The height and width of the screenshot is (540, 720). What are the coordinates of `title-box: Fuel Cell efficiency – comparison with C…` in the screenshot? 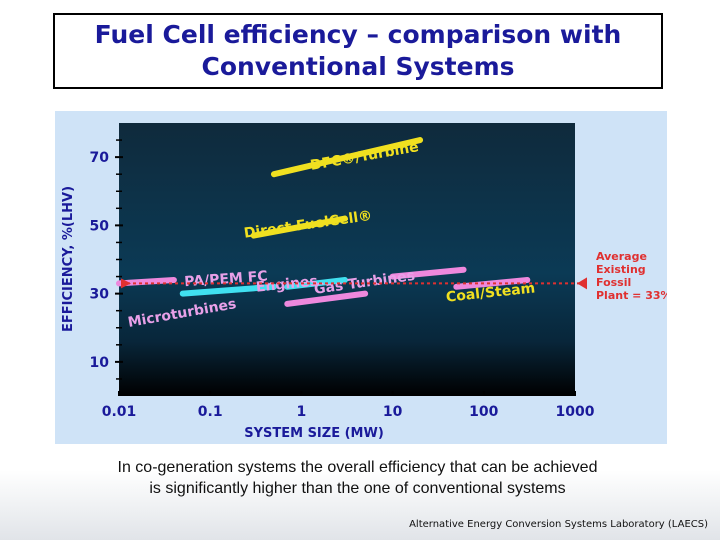 It's located at (358, 51).